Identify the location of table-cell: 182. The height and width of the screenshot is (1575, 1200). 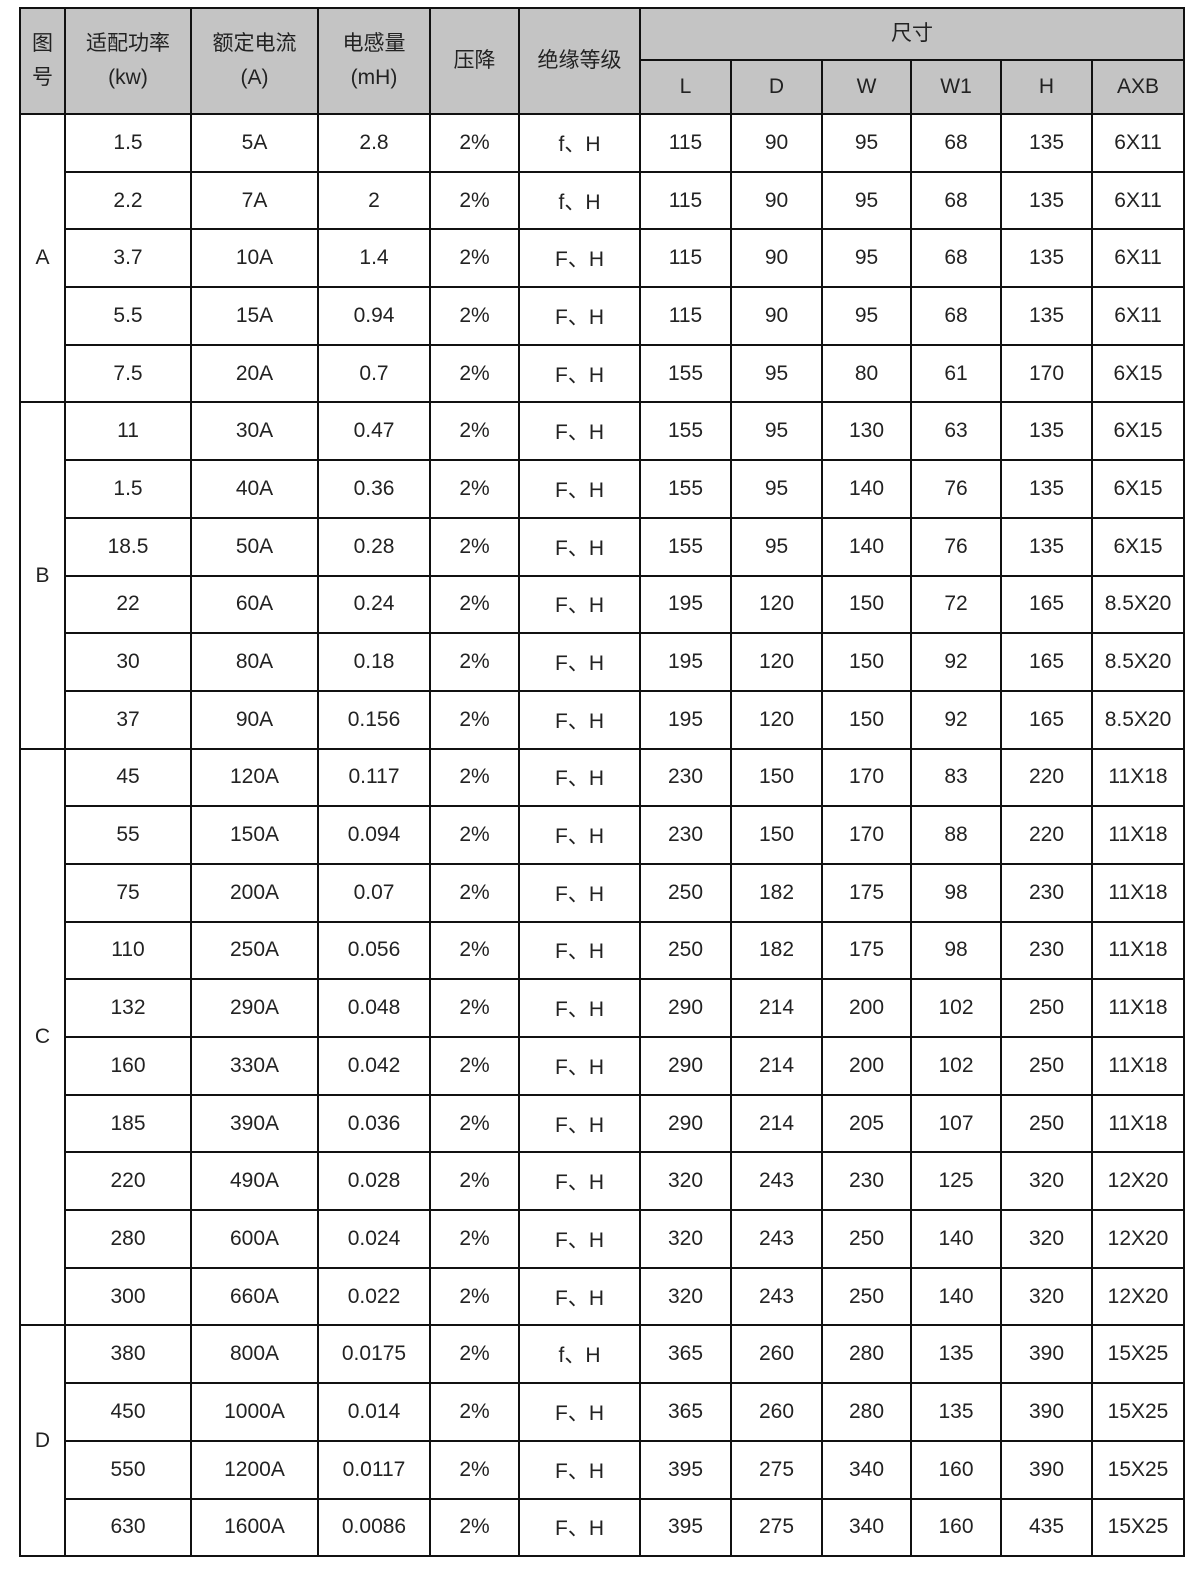
(776, 892).